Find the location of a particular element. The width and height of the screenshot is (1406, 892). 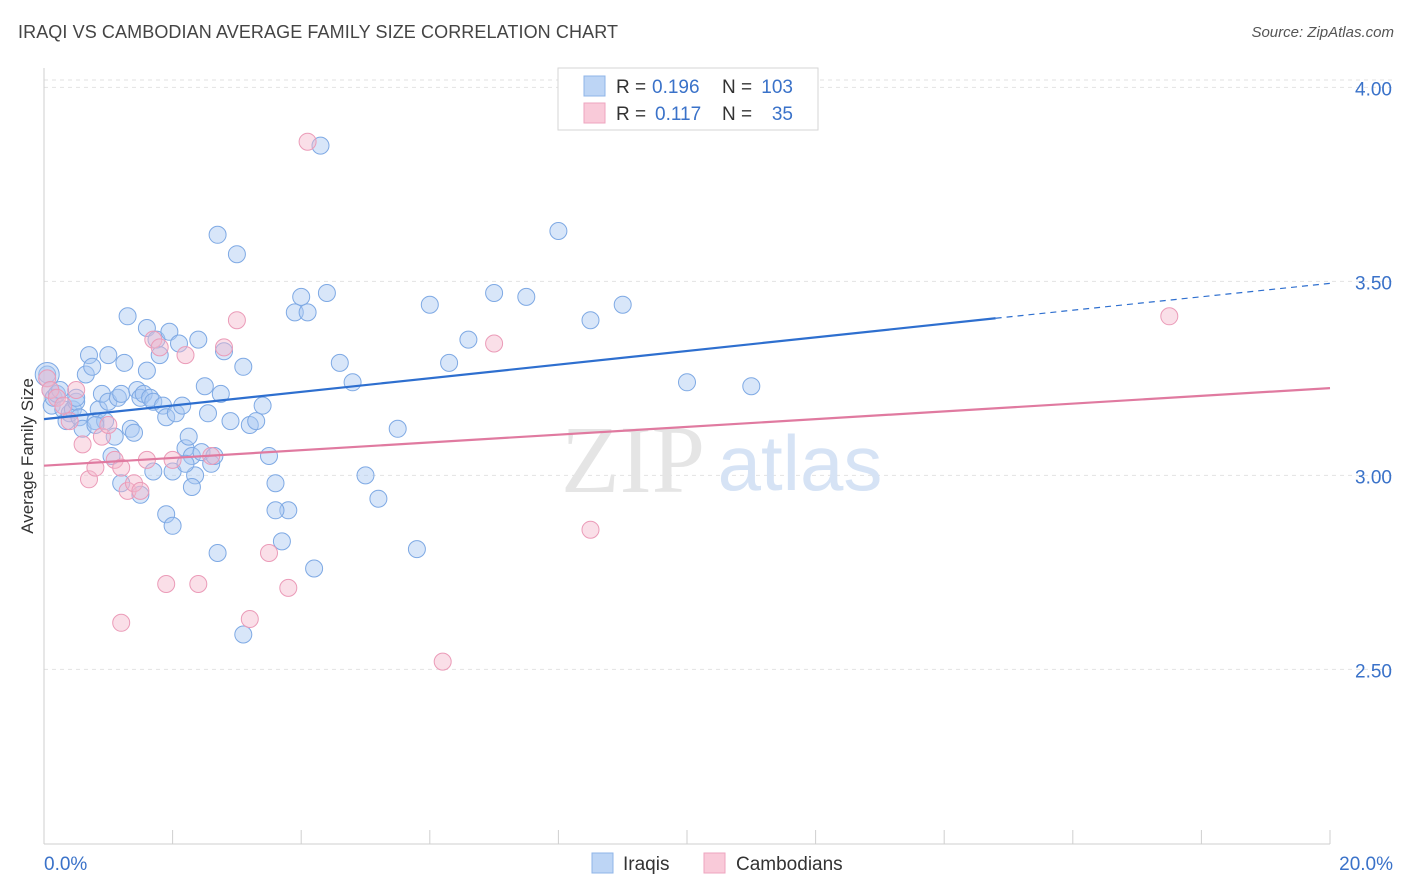

y-tick-label-1: 3.50 is located at coordinates (1373, 283).